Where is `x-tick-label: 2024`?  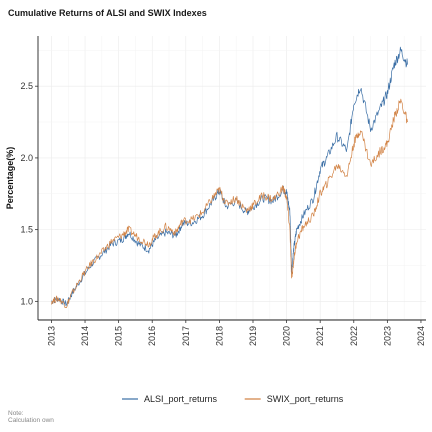
x-tick-label: 2024 is located at coordinates (421, 336).